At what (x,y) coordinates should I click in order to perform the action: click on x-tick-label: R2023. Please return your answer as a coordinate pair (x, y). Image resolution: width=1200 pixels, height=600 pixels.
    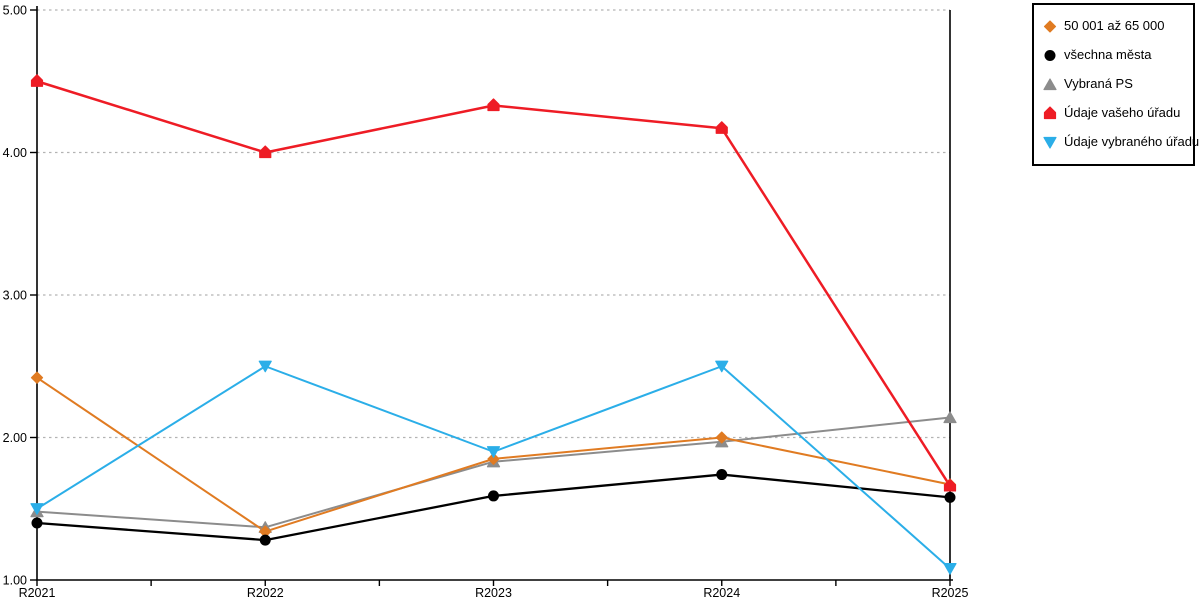
    Looking at the image, I should click on (493, 593).